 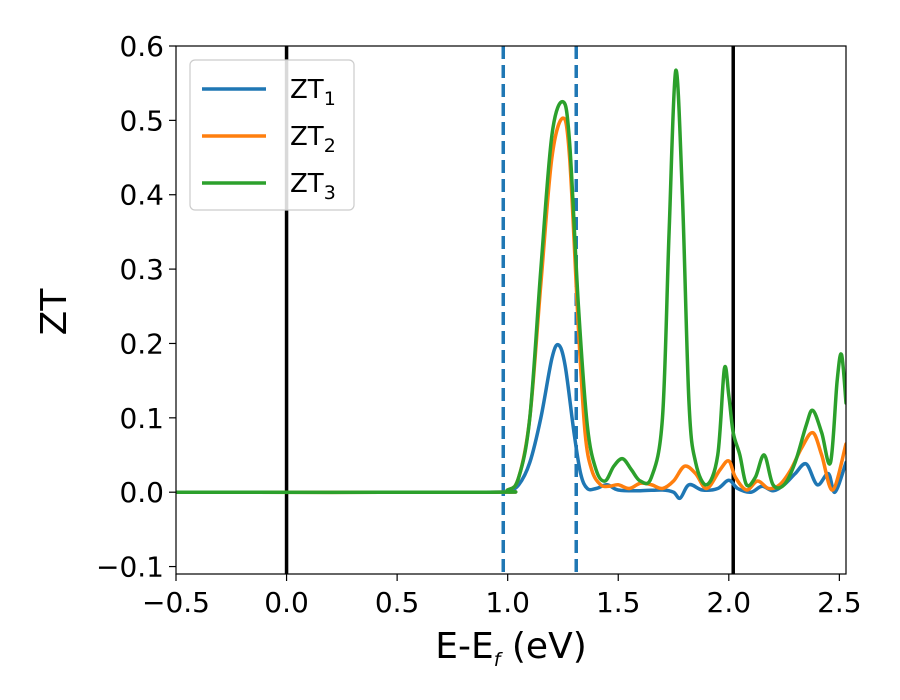 What do you see at coordinates (313, 139) in the screenshot?
I see `legend-label-zt2: ZT2` at bounding box center [313, 139].